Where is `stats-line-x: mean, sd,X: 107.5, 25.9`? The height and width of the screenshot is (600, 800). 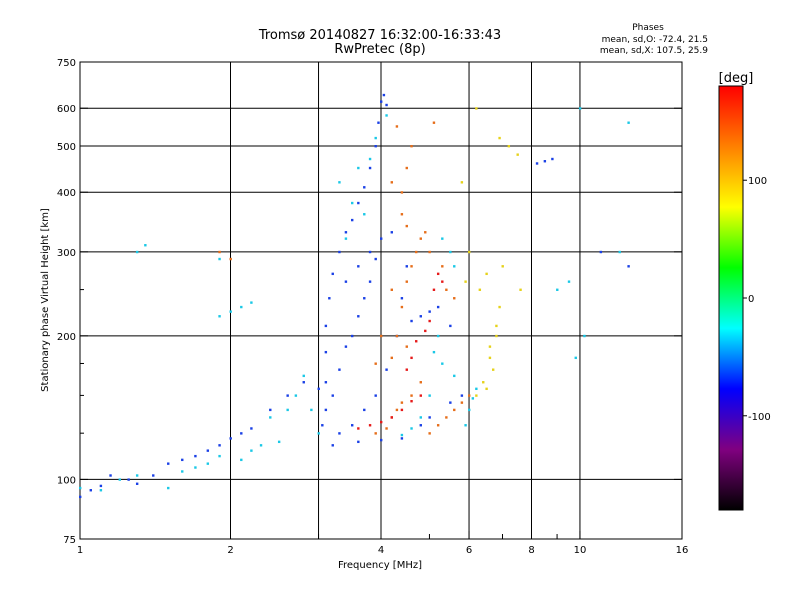 stats-line-x: mean, sd,X: 107.5, 25.9 is located at coordinates (654, 51).